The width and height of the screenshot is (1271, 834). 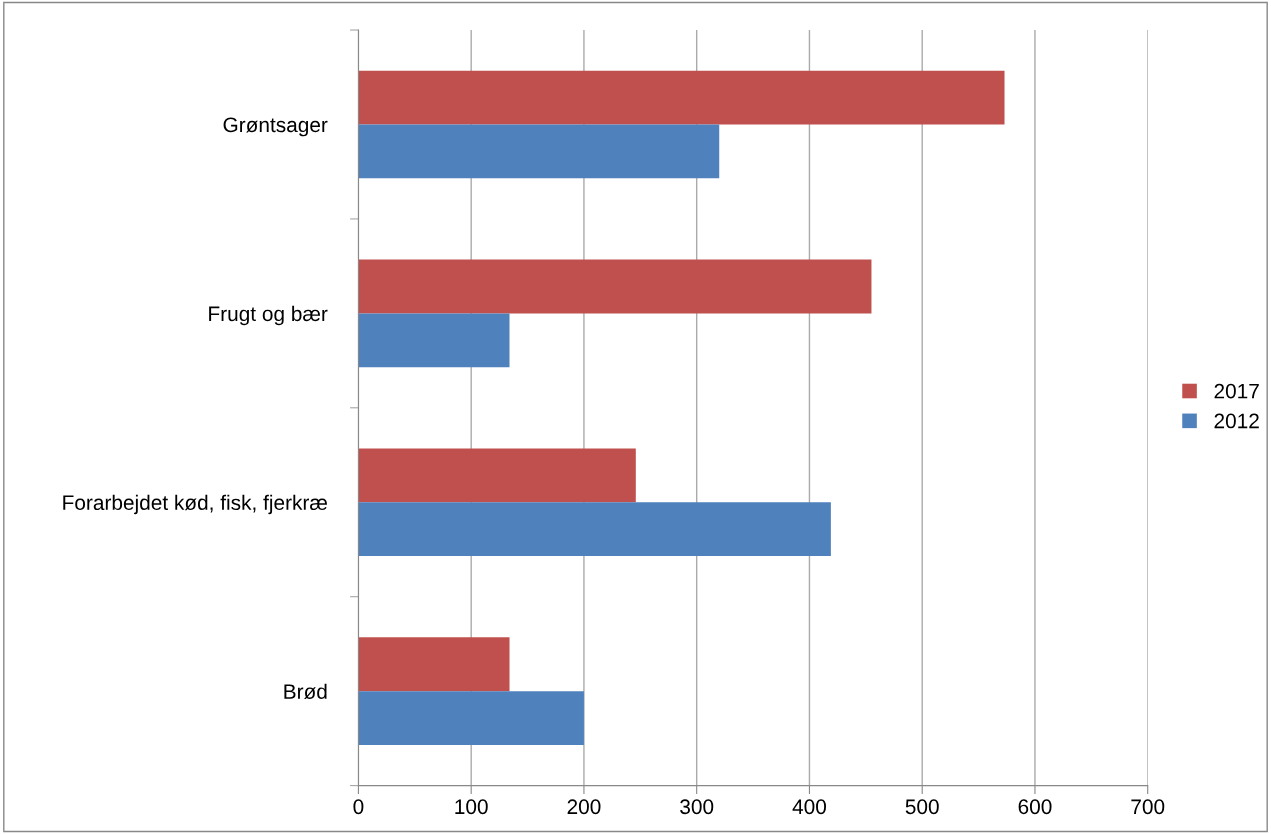 What do you see at coordinates (1148, 807) in the screenshot?
I see `x-tick-label: 700` at bounding box center [1148, 807].